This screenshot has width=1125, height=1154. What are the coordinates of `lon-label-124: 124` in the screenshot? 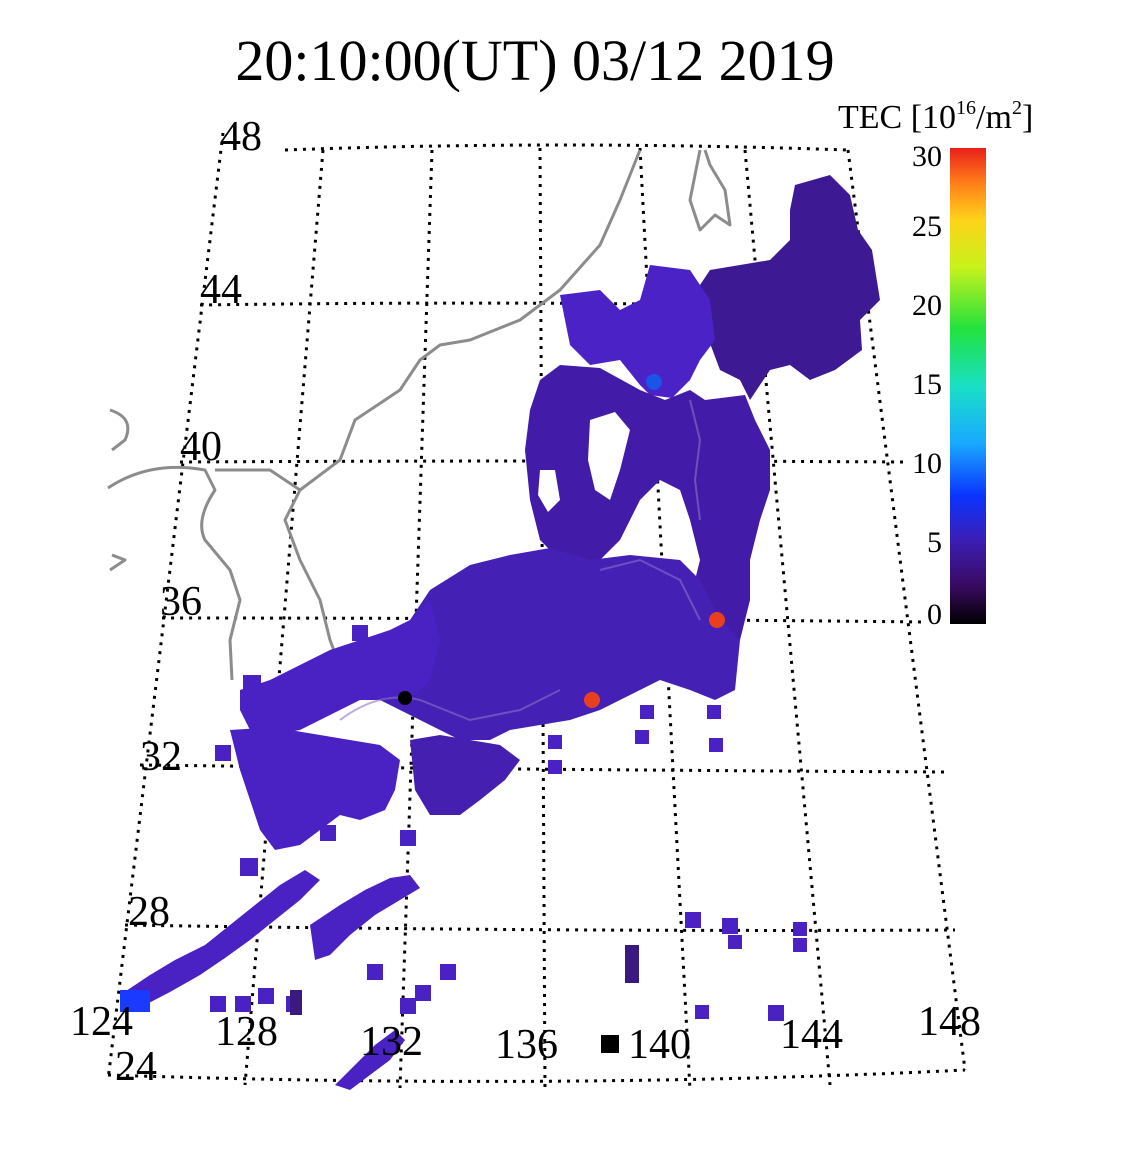 It's located at (101, 1022).